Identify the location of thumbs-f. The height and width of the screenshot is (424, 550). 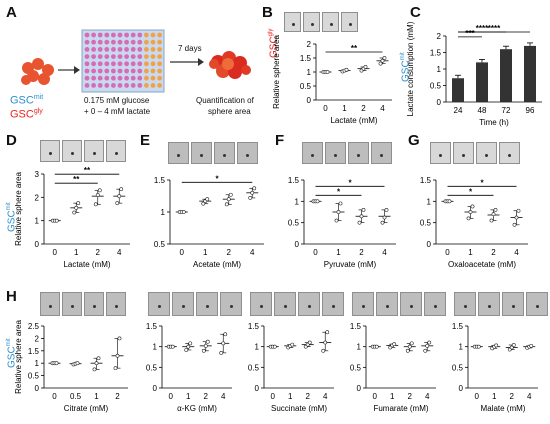
(347, 153).